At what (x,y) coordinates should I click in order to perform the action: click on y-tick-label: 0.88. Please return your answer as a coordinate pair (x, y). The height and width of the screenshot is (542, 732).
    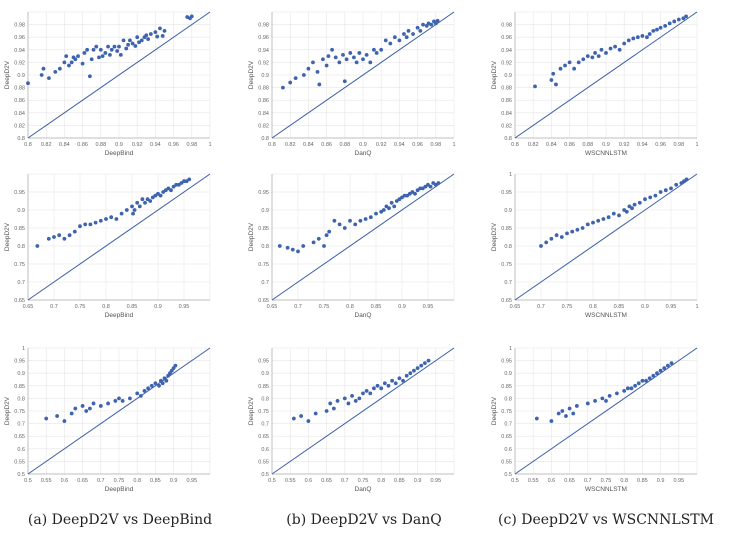
    Looking at the image, I should click on (263, 89).